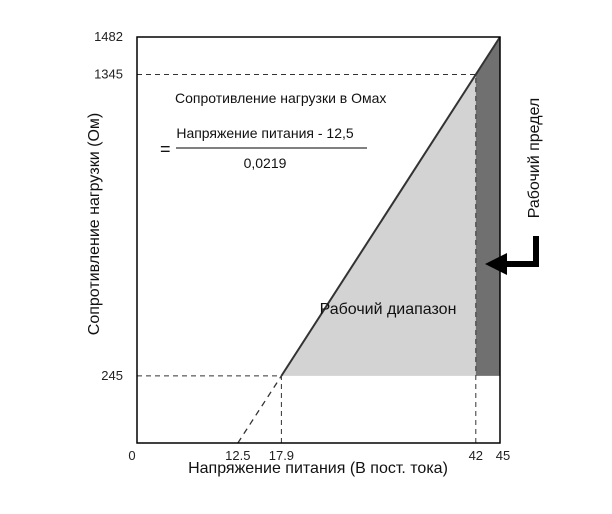  Describe the element at coordinates (280, 98) in the screenshot. I see `formula-line1: Сопротивление нагрузки в Омах` at that location.